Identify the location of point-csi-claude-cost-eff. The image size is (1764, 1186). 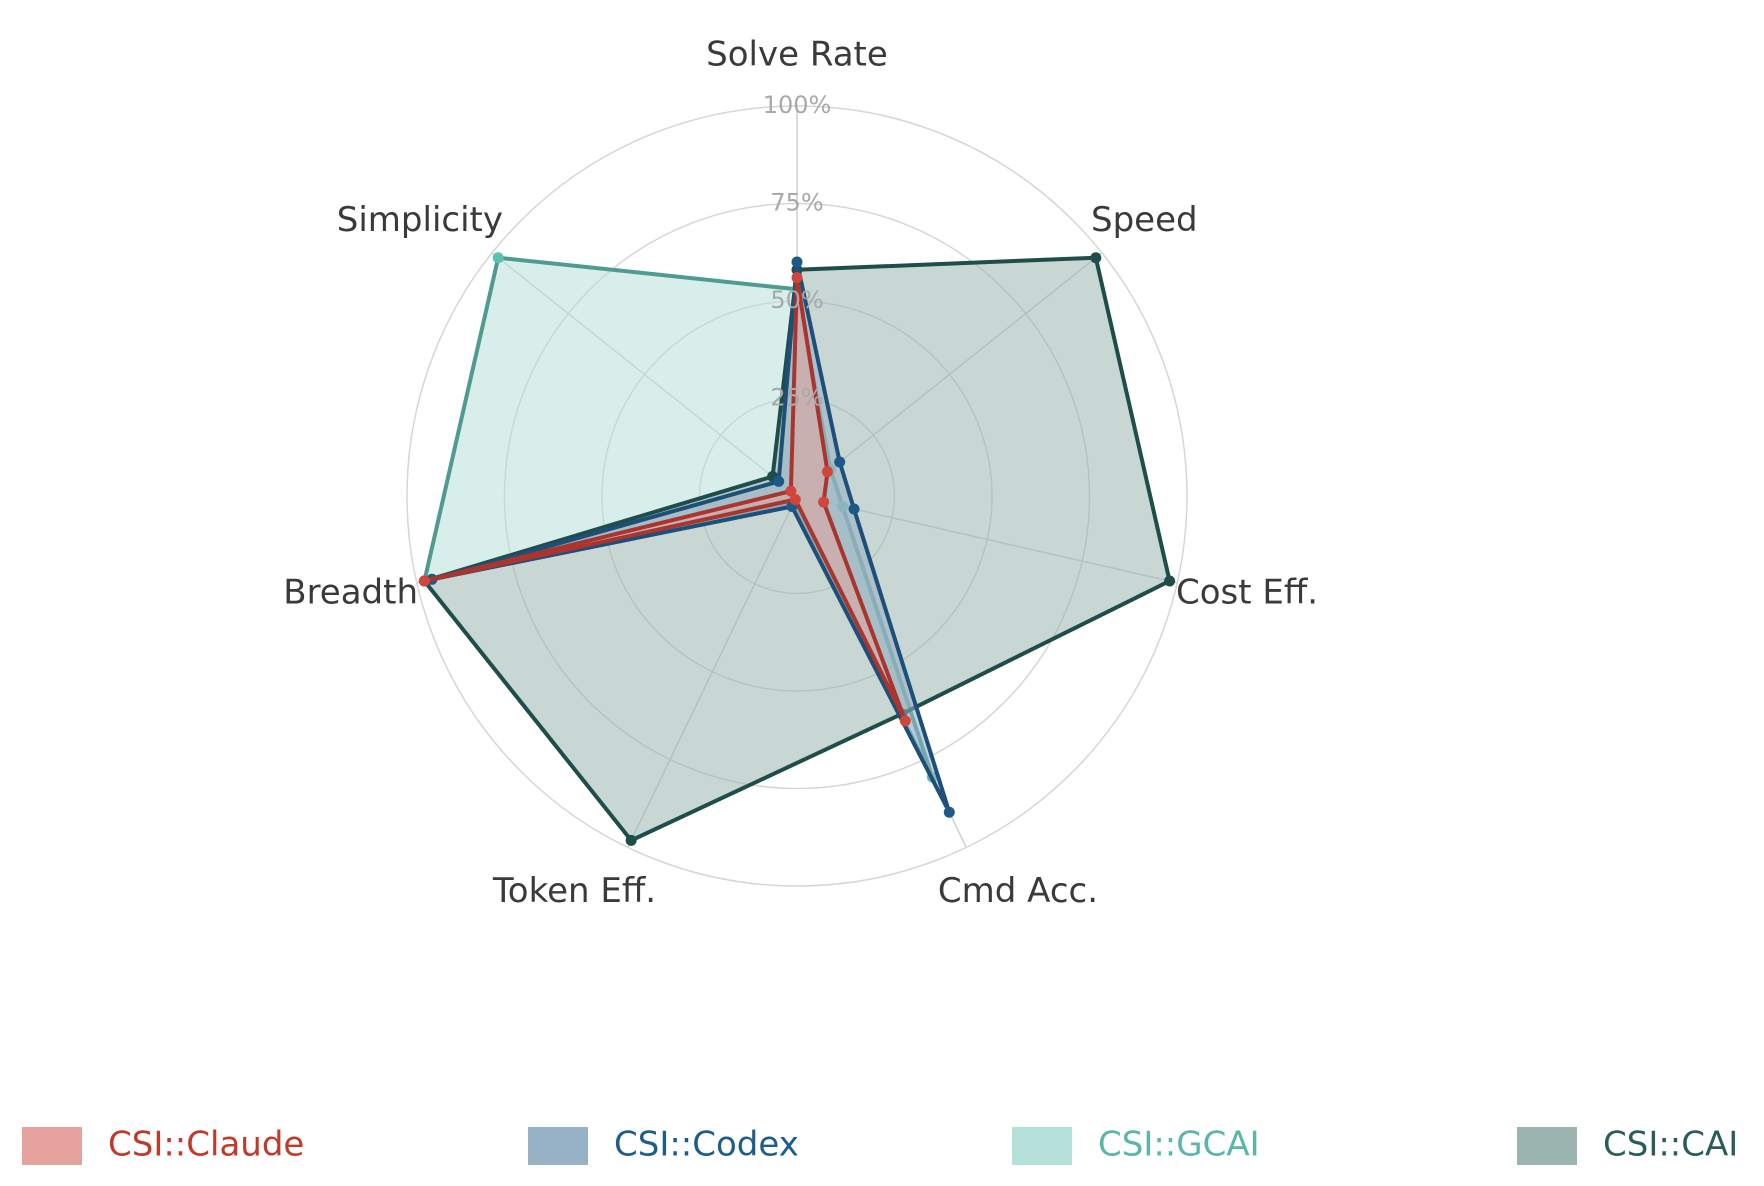
(824, 502).